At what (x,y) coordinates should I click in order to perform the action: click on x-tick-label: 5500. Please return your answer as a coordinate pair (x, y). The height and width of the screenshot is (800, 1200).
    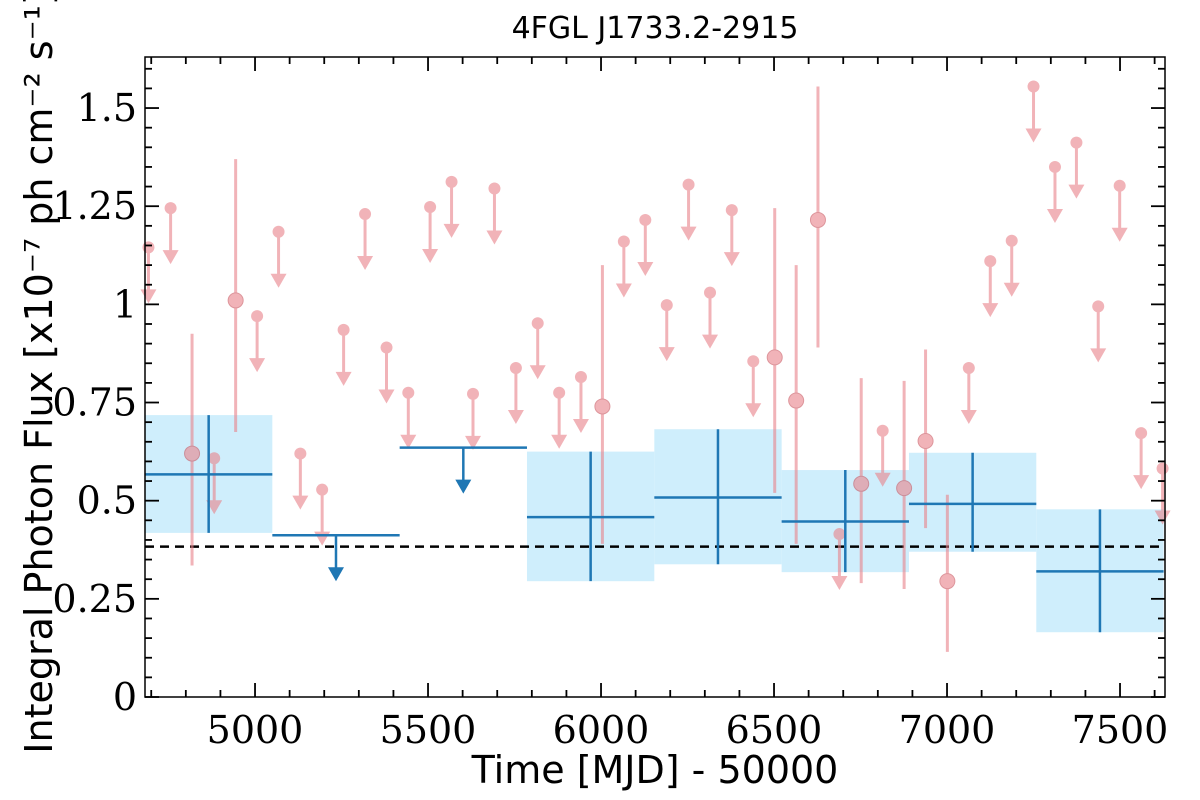
    Looking at the image, I should click on (428, 730).